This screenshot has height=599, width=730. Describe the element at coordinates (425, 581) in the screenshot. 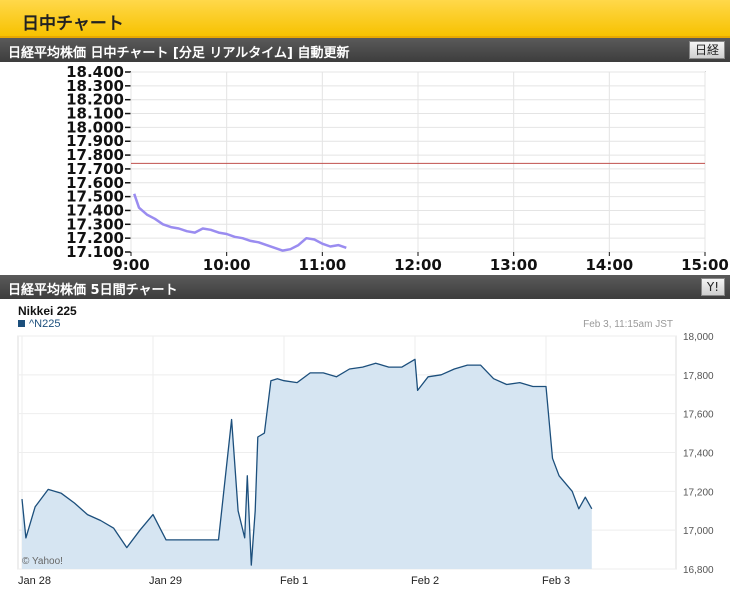

I see `five-day-x-tick-label: Feb 2` at that location.